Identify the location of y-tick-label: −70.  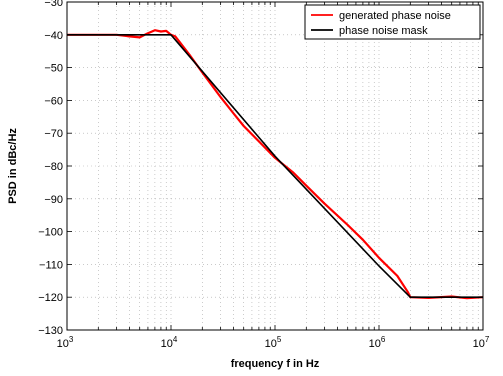
(53, 134).